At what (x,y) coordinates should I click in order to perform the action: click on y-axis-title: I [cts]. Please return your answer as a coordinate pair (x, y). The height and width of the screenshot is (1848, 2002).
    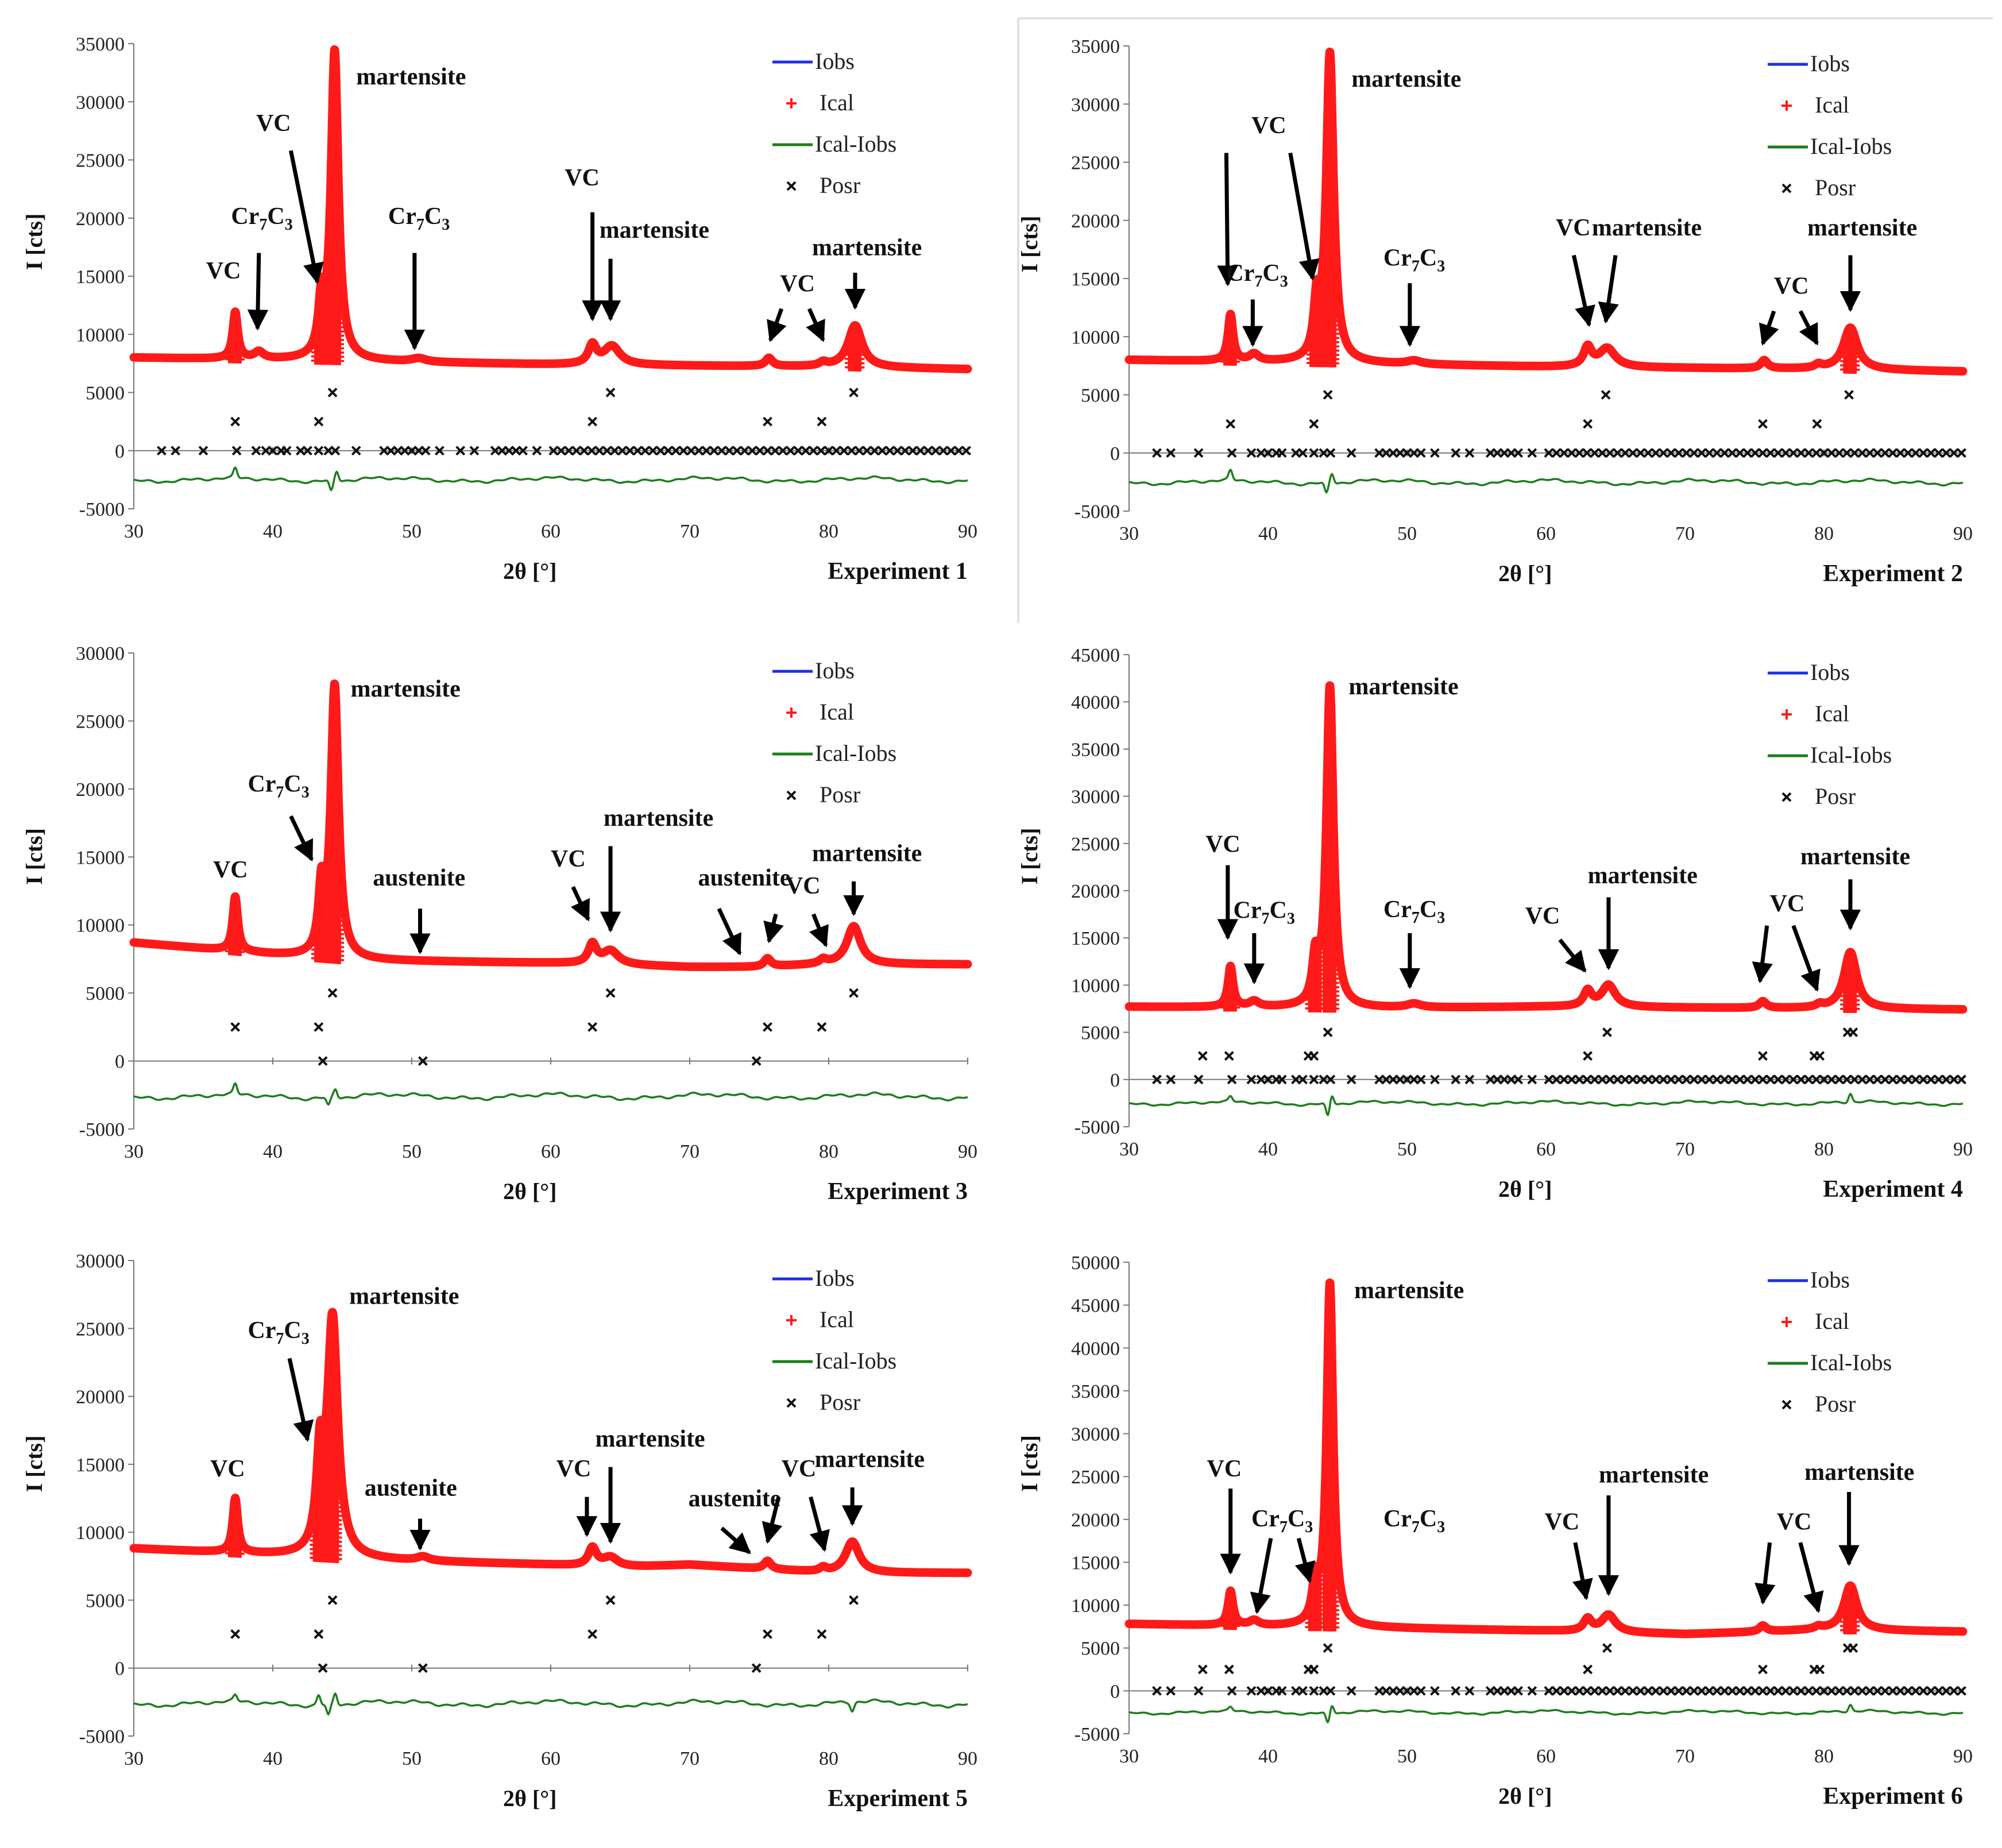
    Looking at the image, I should click on (34, 856).